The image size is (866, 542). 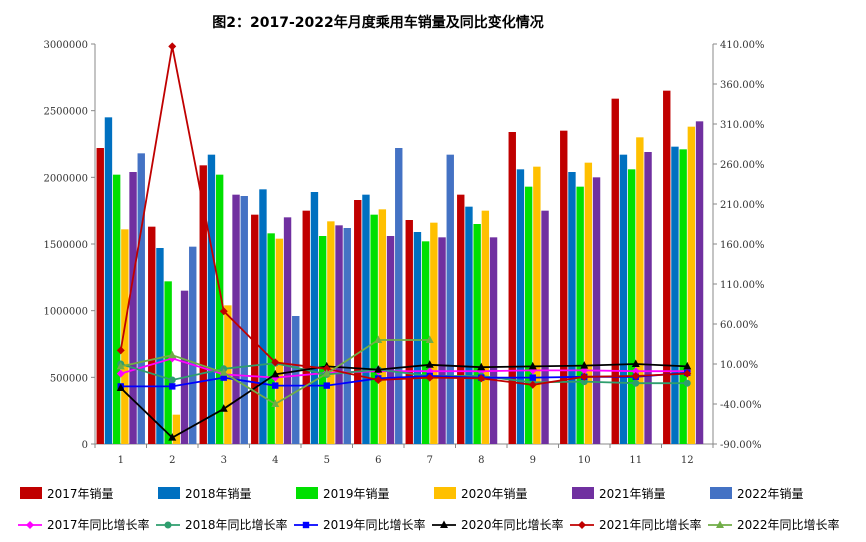 I want to click on bar-2018年销量-11, so click(x=623, y=299).